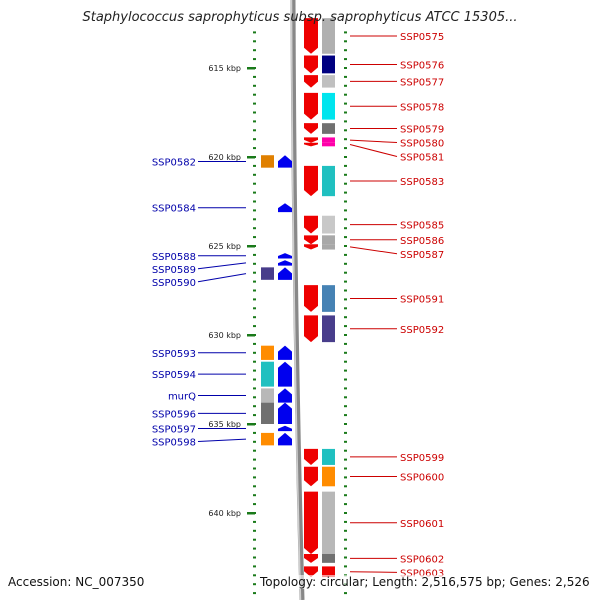  I want to click on forward-strand-track, so click(319, 298).